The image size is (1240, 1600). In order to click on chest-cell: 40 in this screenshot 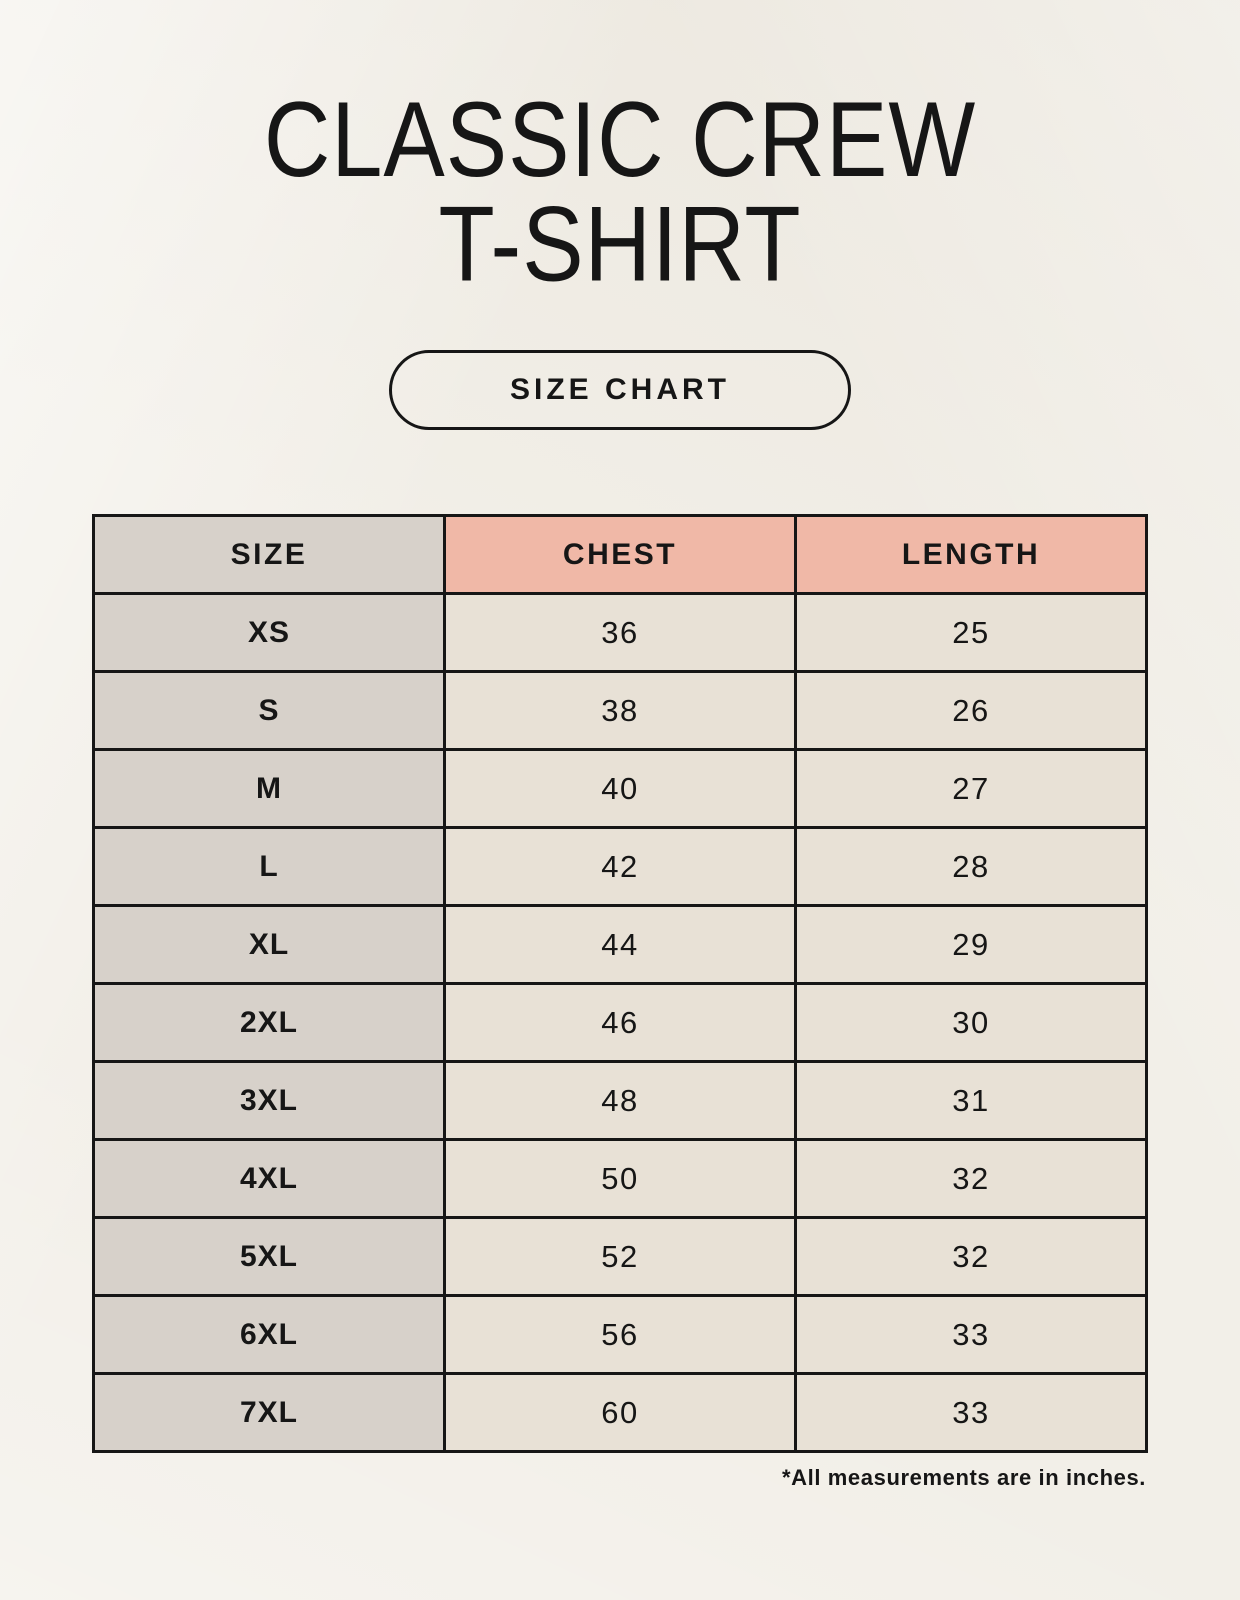, I will do `click(620, 789)`.